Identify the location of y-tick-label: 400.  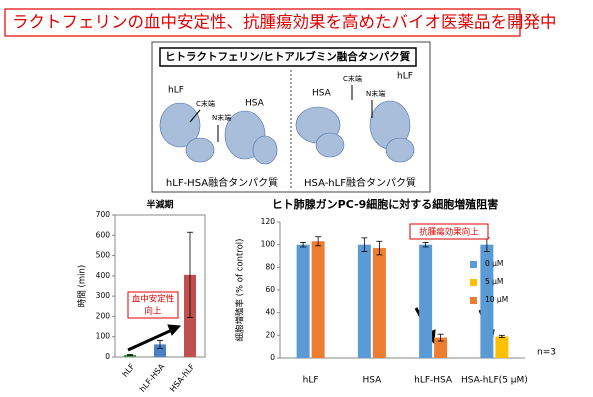
(103, 275).